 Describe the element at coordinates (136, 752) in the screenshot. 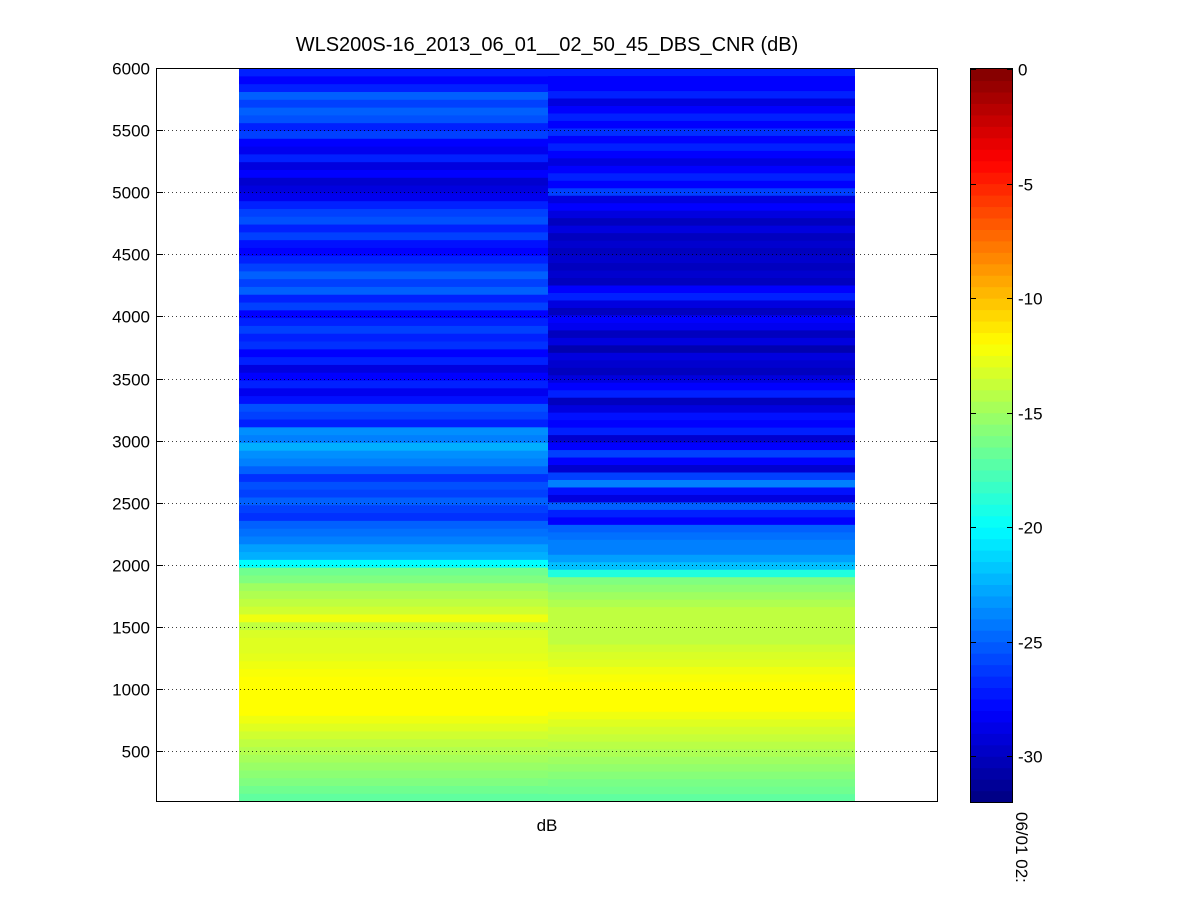

I see `y-tick-label: 500` at that location.